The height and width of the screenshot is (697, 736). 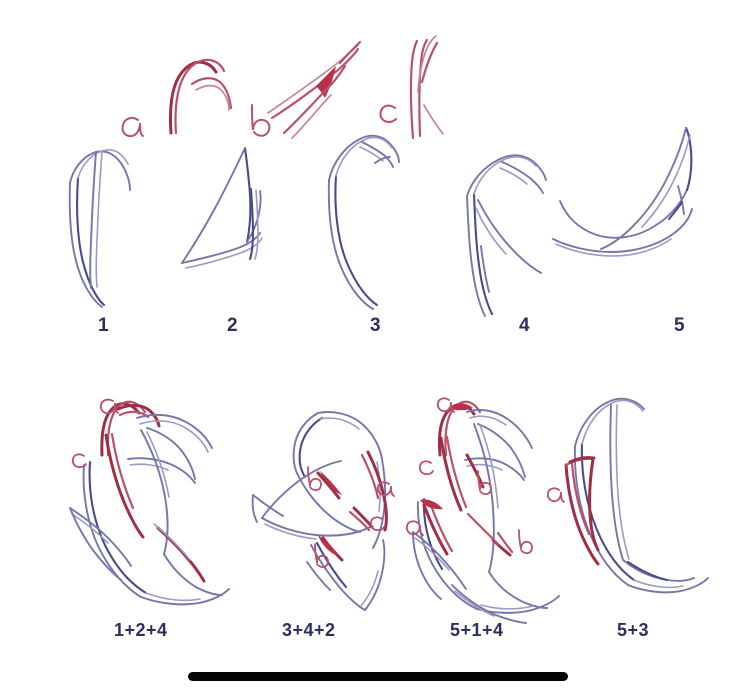 What do you see at coordinates (309, 630) in the screenshot?
I see `combo-label-3-4-2: 3+4+2` at bounding box center [309, 630].